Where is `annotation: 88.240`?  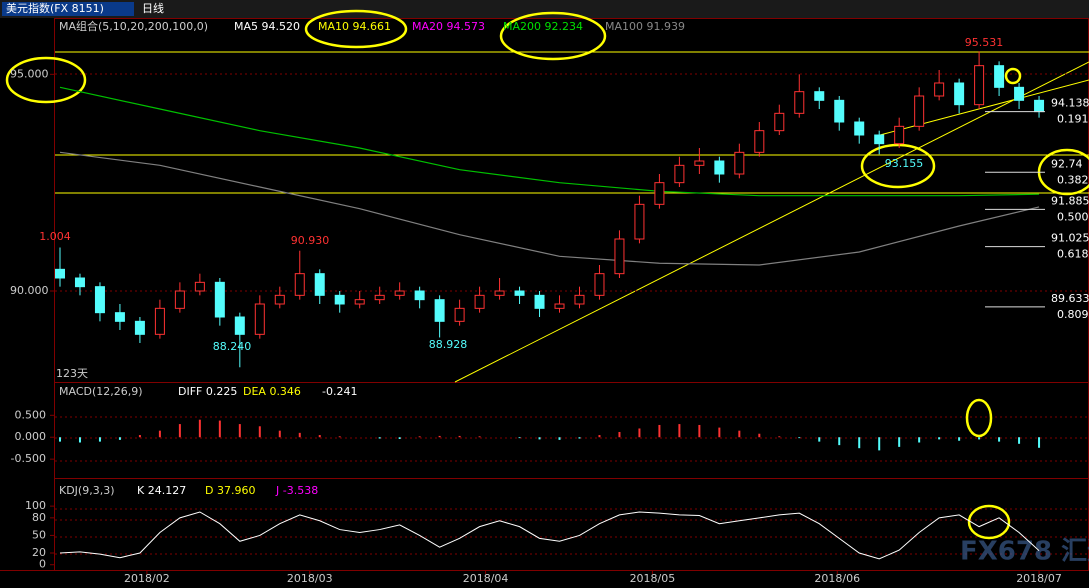
annotation: 88.240 is located at coordinates (232, 346).